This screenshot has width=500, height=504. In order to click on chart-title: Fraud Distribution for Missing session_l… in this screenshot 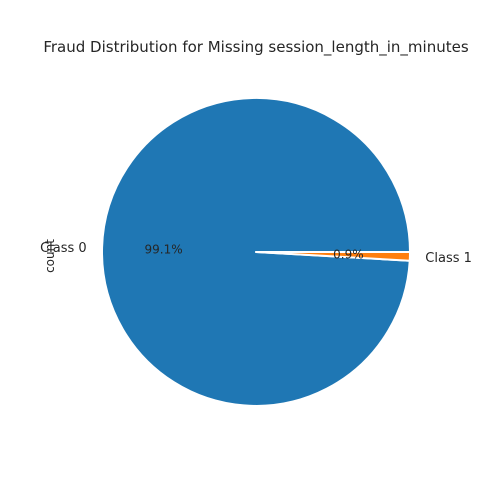, I will do `click(255, 47)`.